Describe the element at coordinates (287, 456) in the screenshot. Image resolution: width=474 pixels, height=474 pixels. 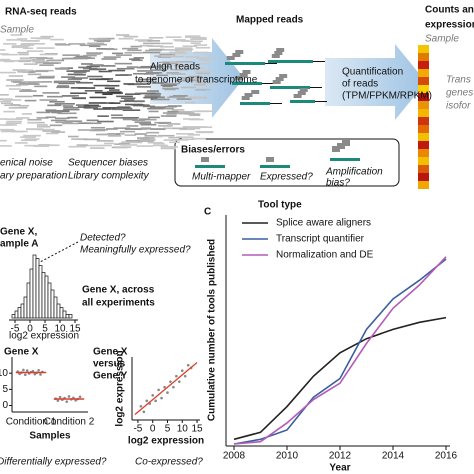
I see `tick-label: 2010` at that location.